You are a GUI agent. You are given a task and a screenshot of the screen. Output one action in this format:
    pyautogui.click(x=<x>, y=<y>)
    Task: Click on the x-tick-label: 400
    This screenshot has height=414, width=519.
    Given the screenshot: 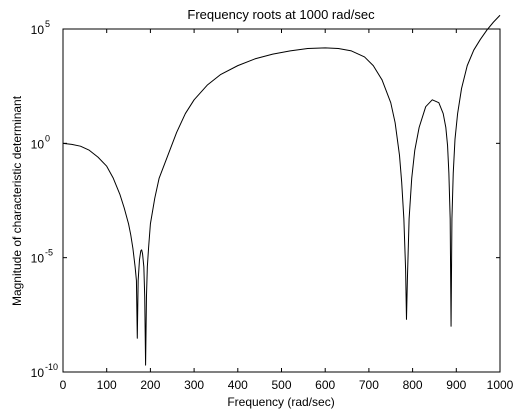 What is the action you would take?
    pyautogui.click(x=238, y=385)
    